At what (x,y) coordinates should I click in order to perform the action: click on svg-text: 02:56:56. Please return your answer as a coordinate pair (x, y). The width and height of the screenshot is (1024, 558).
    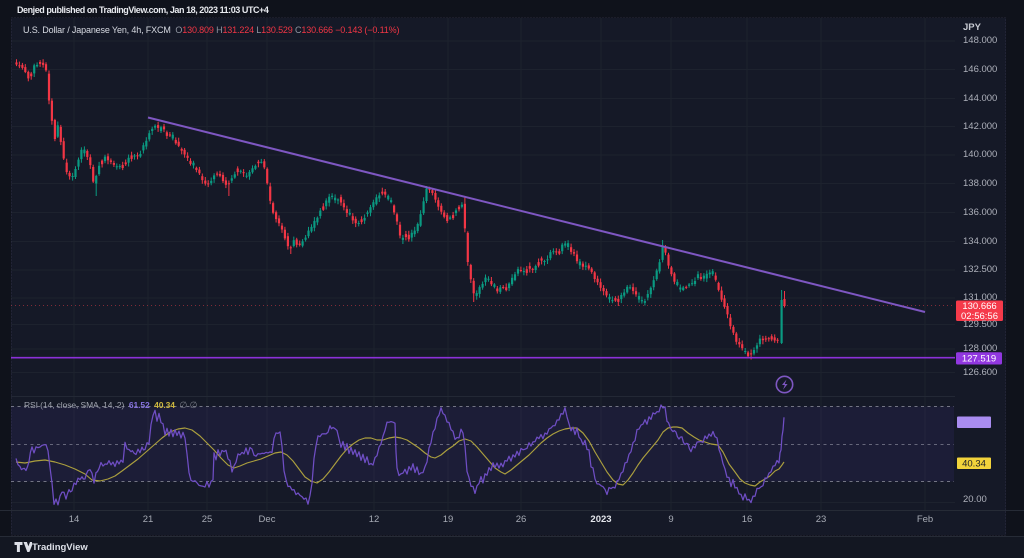
    Looking at the image, I should click on (979, 316).